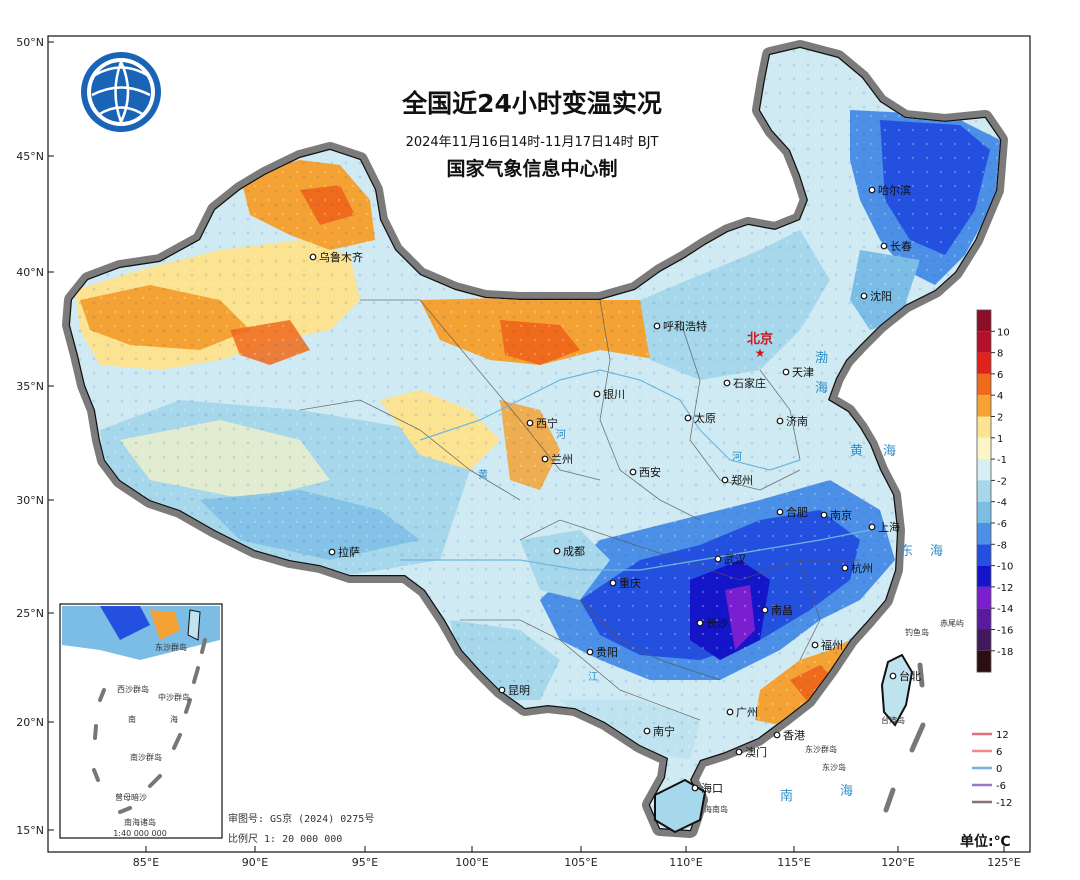 The image size is (1080, 880). Describe the element at coordinates (889, 527) in the screenshot. I see `city-label: 上海` at that location.